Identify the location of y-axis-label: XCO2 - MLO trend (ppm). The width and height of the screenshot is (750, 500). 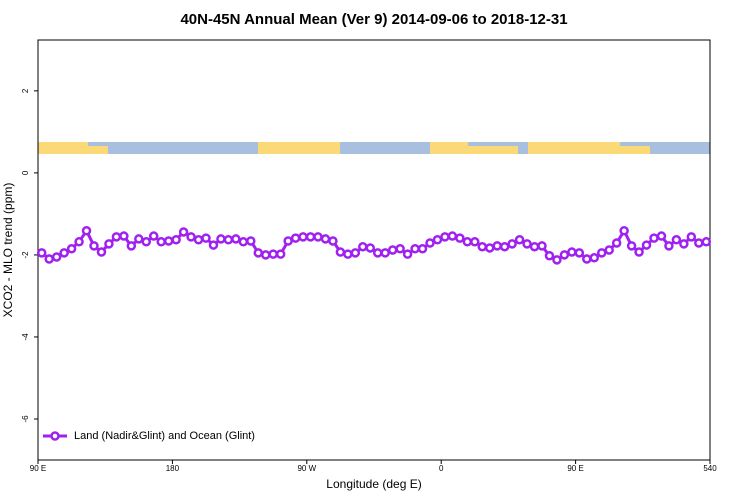
(8, 250).